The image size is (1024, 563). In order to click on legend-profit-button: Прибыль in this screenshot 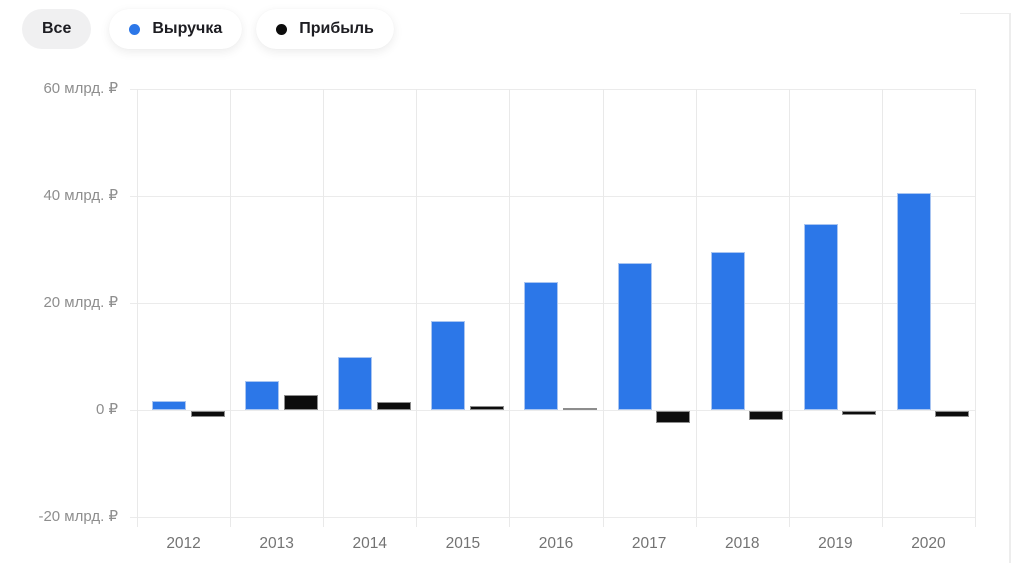, I will do `click(325, 29)`.